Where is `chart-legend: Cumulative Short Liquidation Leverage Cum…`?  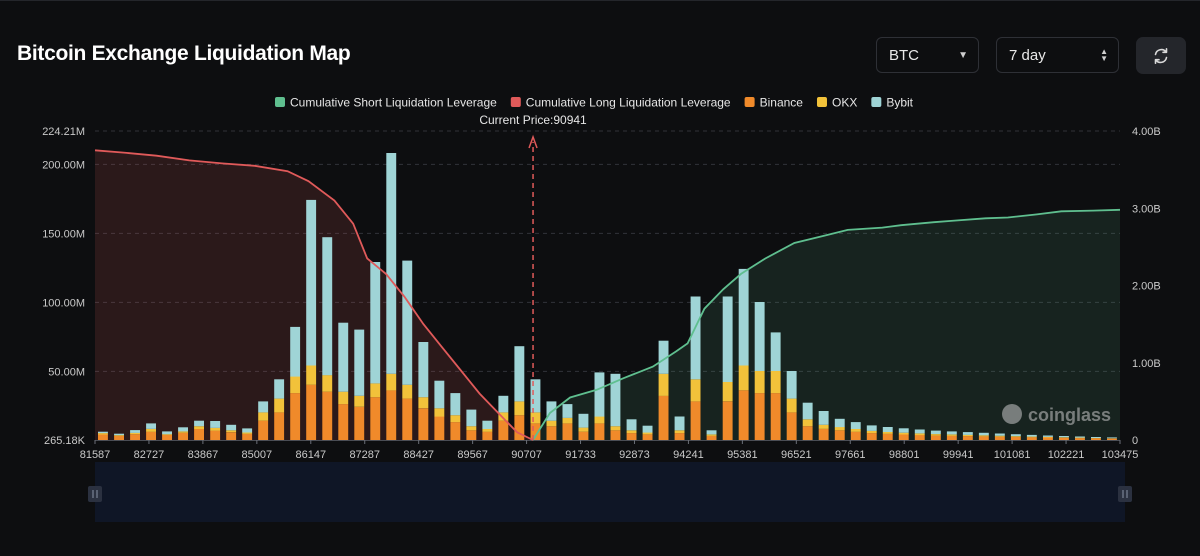
chart-legend: Cumulative Short Liquidation Leverage Cum… is located at coordinates (594, 103).